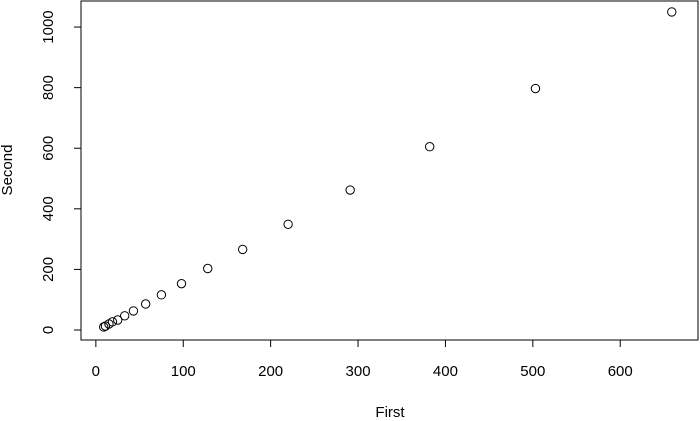  Describe the element at coordinates (8, 170) in the screenshot. I see `y-axis-label: Second` at that location.